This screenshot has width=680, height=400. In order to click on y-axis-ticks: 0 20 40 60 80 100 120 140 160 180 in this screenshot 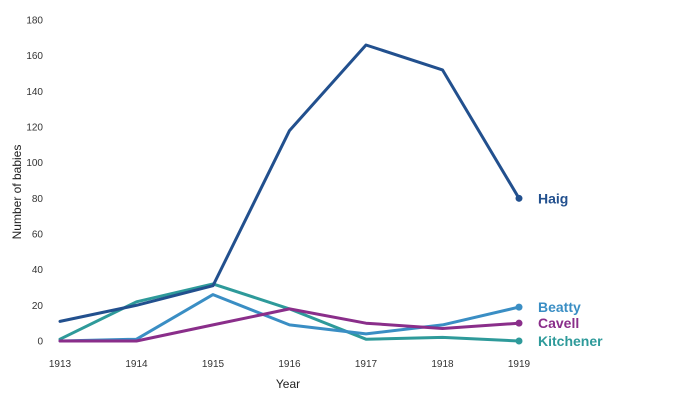, I will do `click(34, 182)`.